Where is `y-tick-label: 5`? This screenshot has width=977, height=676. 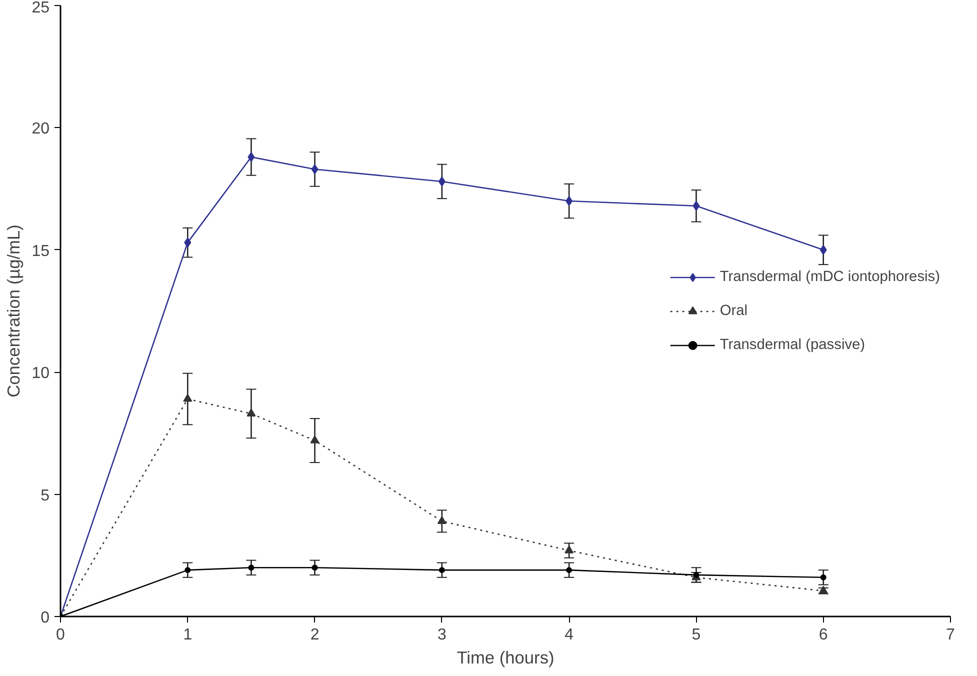 y-tick-label: 5 is located at coordinates (45, 495).